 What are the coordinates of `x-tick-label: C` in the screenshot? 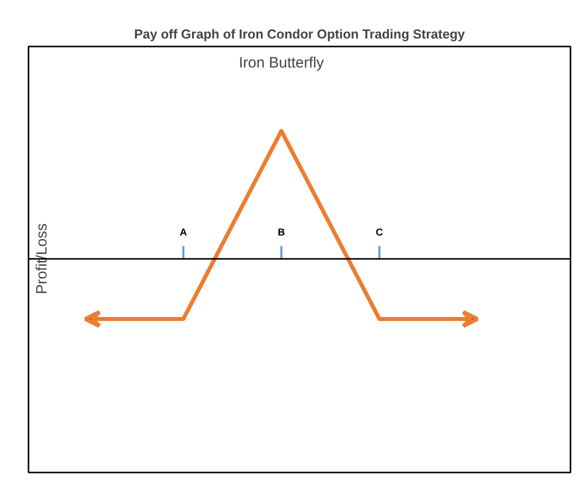 It's located at (379, 232).